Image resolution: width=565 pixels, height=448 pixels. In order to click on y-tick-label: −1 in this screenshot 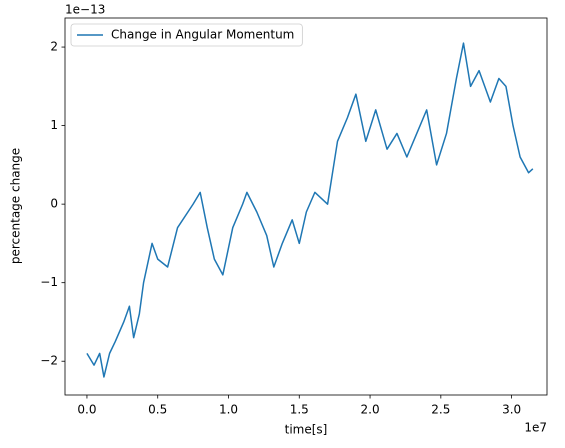, I will do `click(49, 282)`.